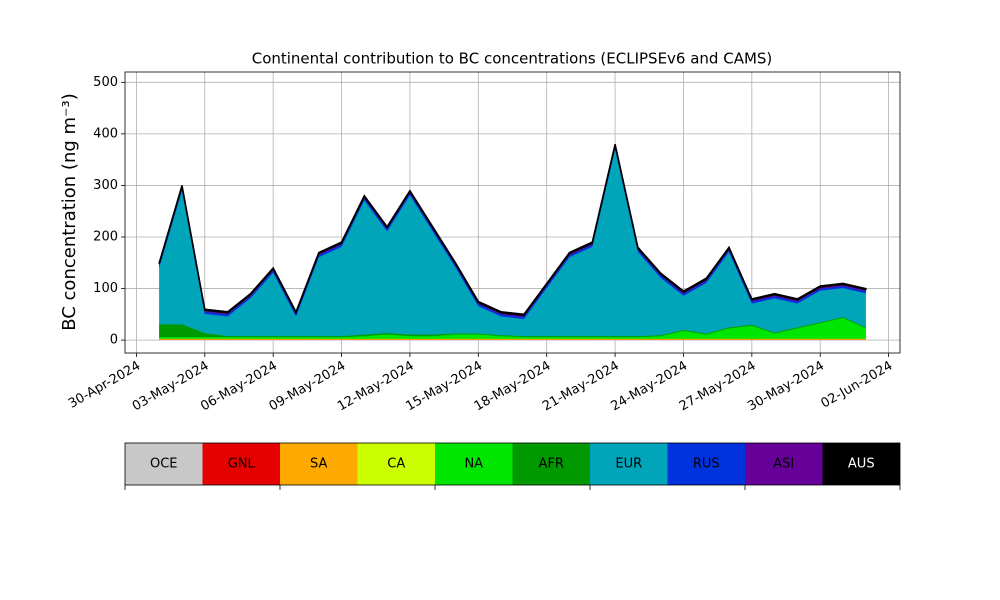 This screenshot has width=1000, height=600. What do you see at coordinates (513, 387) in the screenshot?
I see `x-tick-label: 18-May-2024` at bounding box center [513, 387].